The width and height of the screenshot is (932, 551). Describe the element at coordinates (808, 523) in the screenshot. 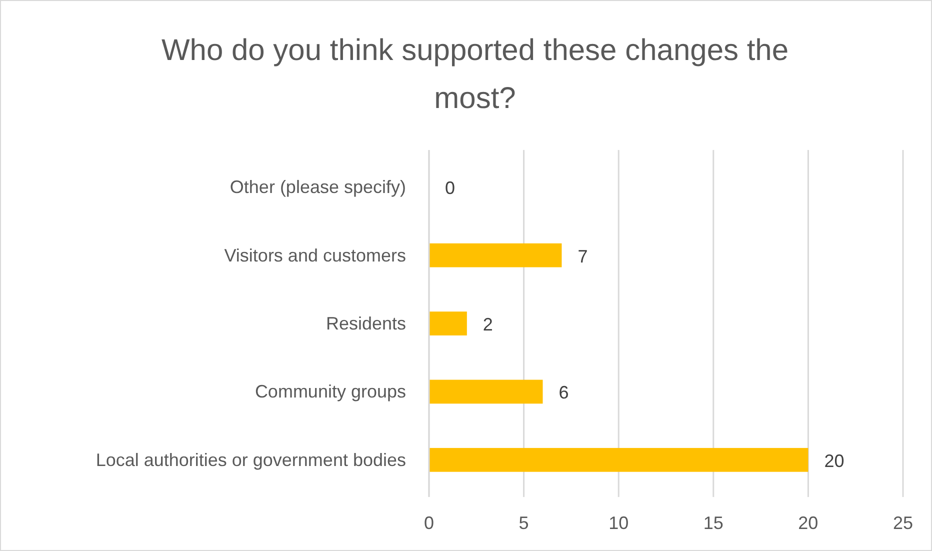

I see `x-tick-label: 20` at that location.